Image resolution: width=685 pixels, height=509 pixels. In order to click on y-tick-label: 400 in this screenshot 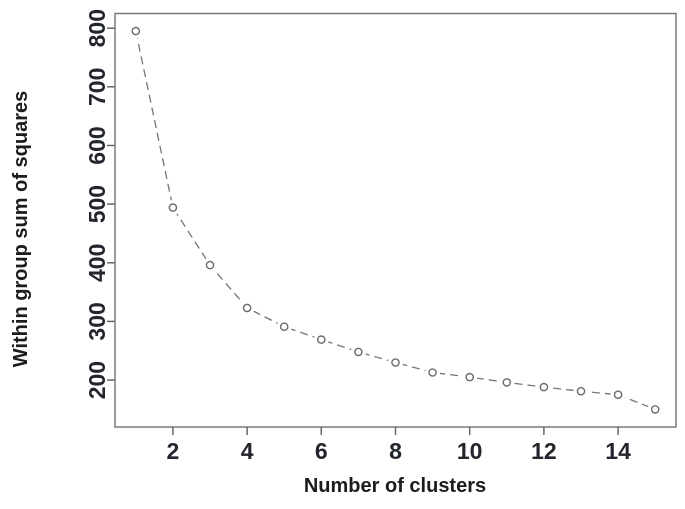, I will do `click(97, 263)`.